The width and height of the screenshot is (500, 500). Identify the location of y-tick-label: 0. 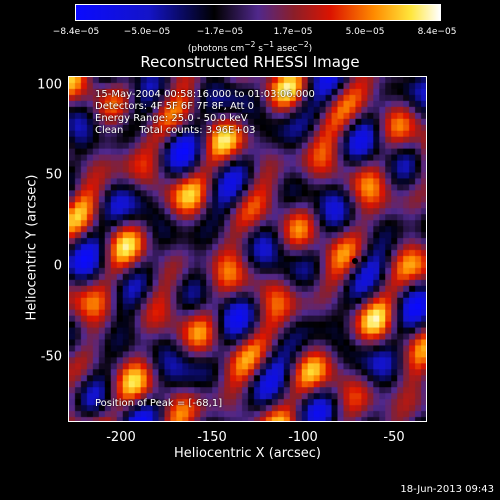
(57, 266).